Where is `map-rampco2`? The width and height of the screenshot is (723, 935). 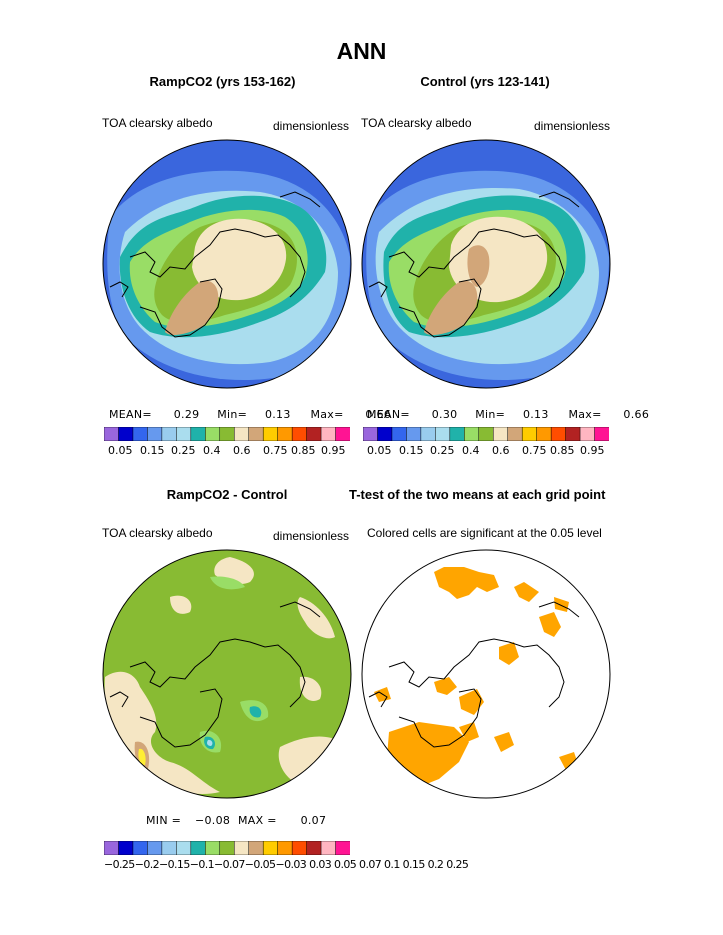
map-rampco2 is located at coordinates (227, 264).